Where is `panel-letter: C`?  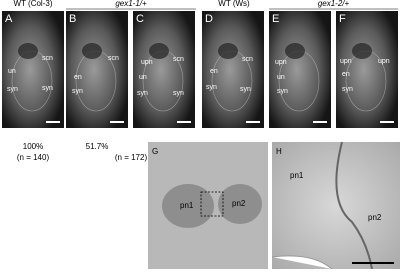
panel-letter: C is located at coordinates (140, 19).